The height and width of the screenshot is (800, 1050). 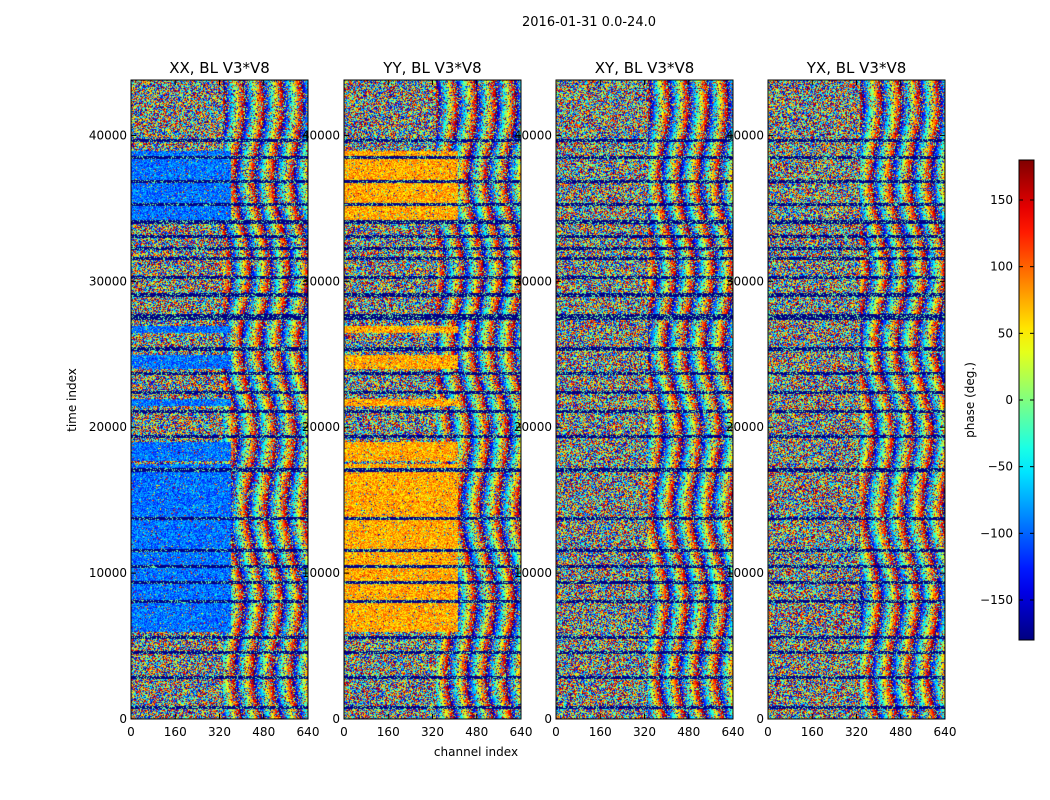 What do you see at coordinates (645, 68) in the screenshot?
I see `panel-title: XY, BL V3*V8` at bounding box center [645, 68].